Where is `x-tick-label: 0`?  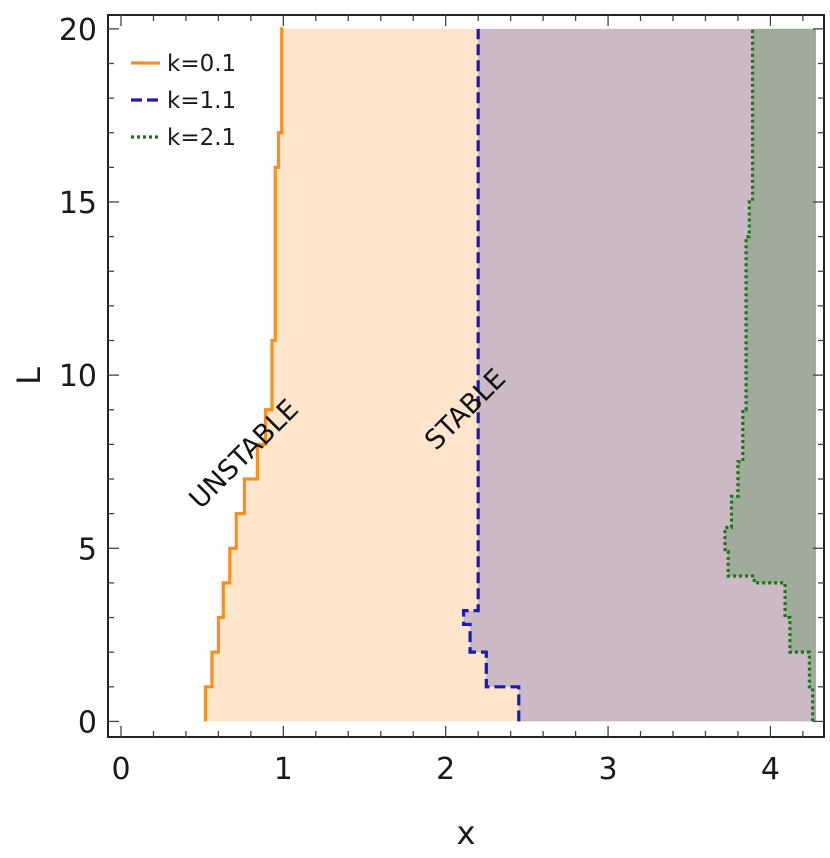
x-tick-label: 0 is located at coordinates (120, 769).